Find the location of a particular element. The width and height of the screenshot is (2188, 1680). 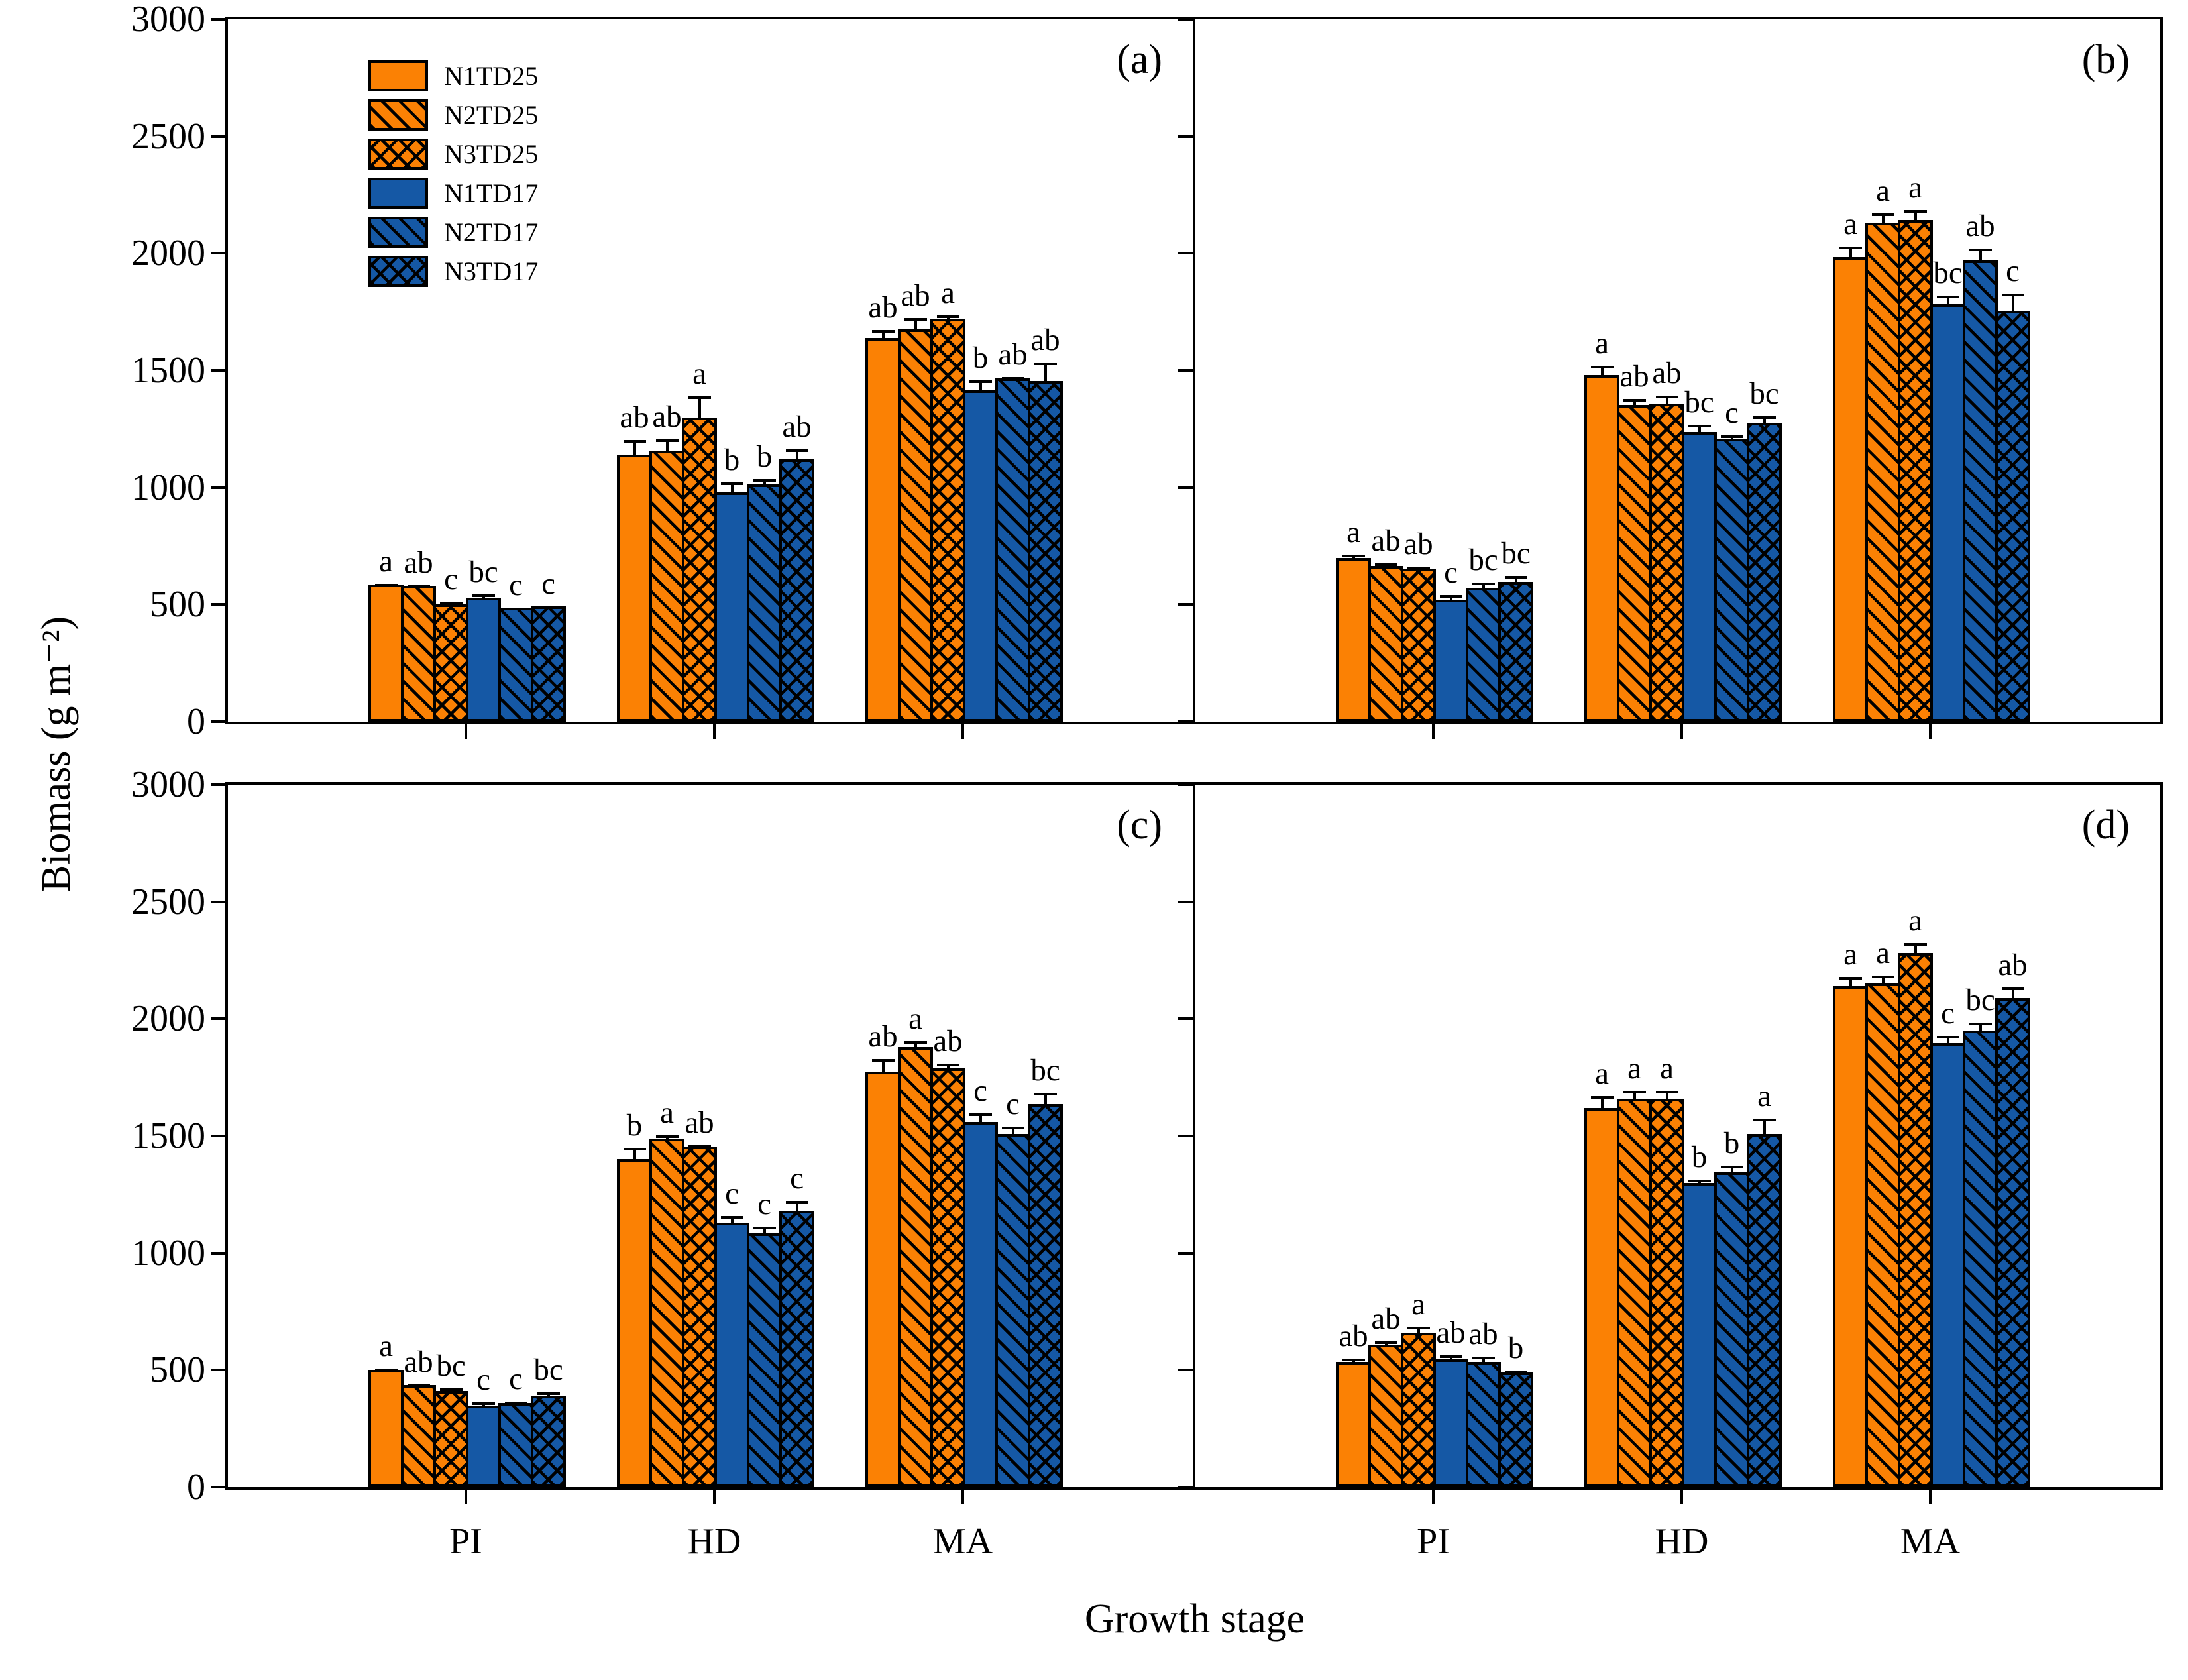

bar-group-HD: b a ab c c c HD is located at coordinates (715, 1328).